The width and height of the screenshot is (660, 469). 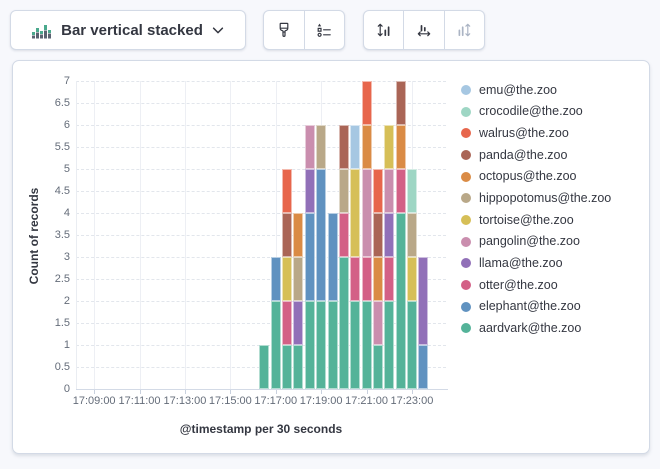 I want to click on chart-type-label: Bar vertical stacked, so click(x=132, y=30).